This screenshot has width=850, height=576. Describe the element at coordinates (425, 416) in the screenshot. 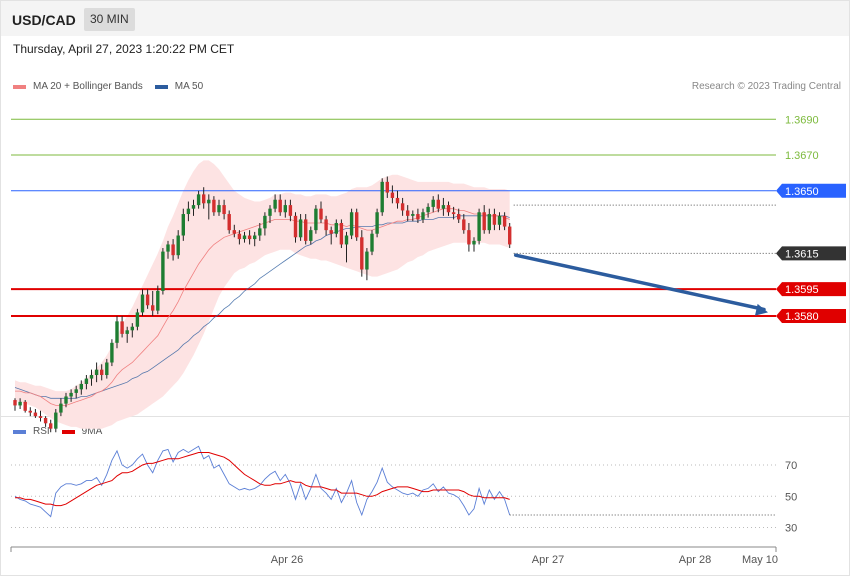

I see `pane-divider` at that location.